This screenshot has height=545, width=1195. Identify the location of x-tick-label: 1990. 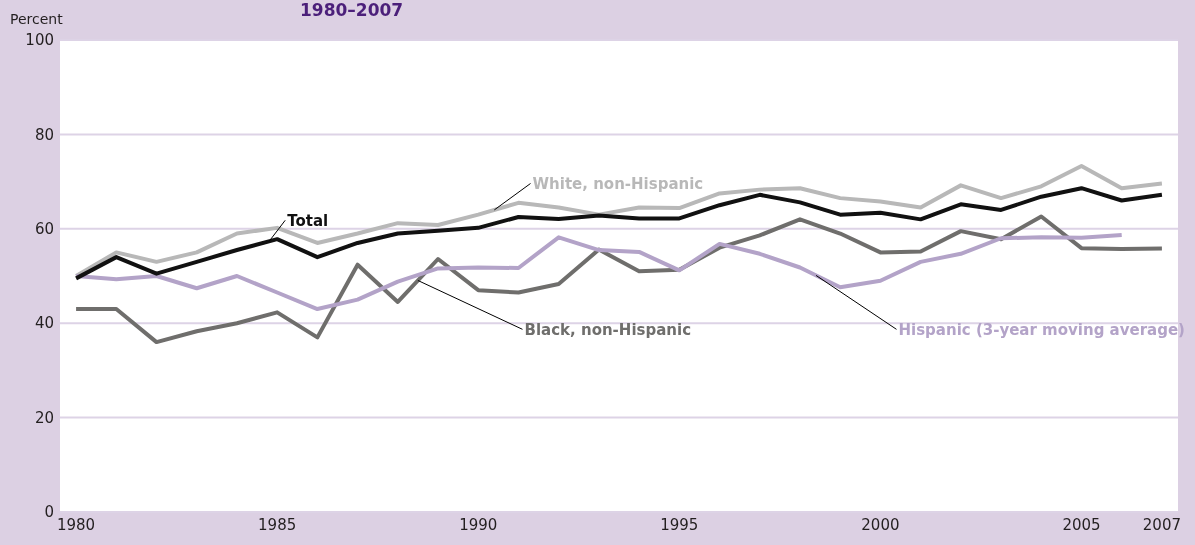
(478, 525).